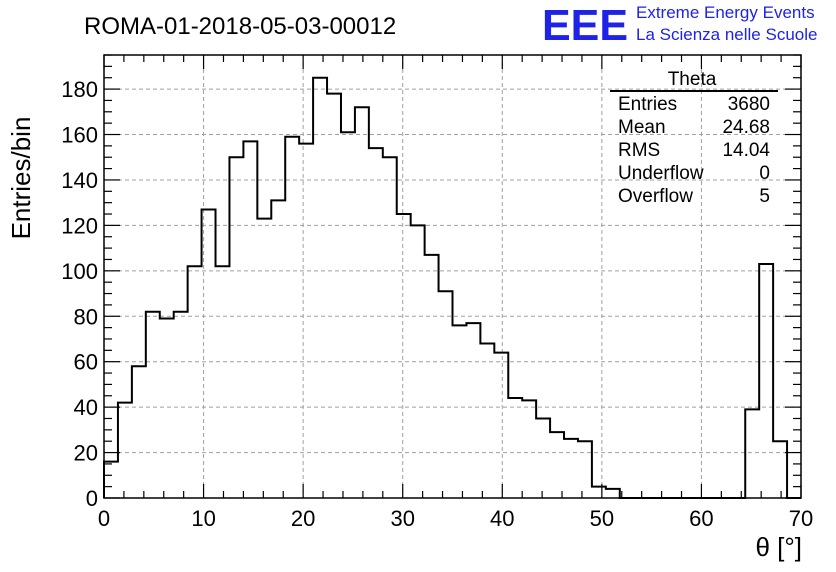  What do you see at coordinates (79, 135) in the screenshot?
I see `y-tick-label: 160` at bounding box center [79, 135].